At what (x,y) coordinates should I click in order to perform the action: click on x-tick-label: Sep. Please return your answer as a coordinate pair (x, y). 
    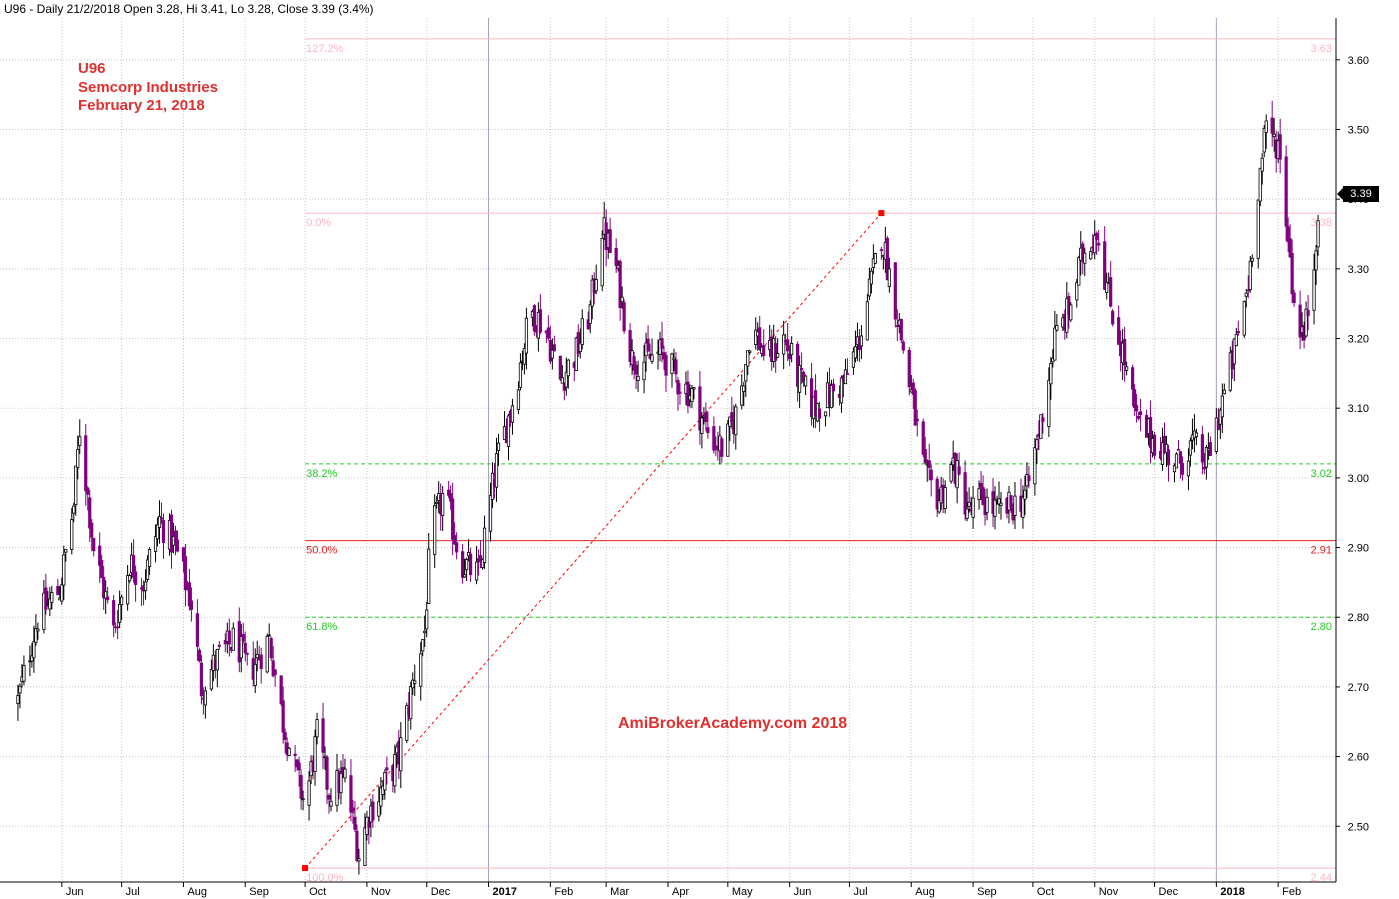
    Looking at the image, I should click on (987, 892).